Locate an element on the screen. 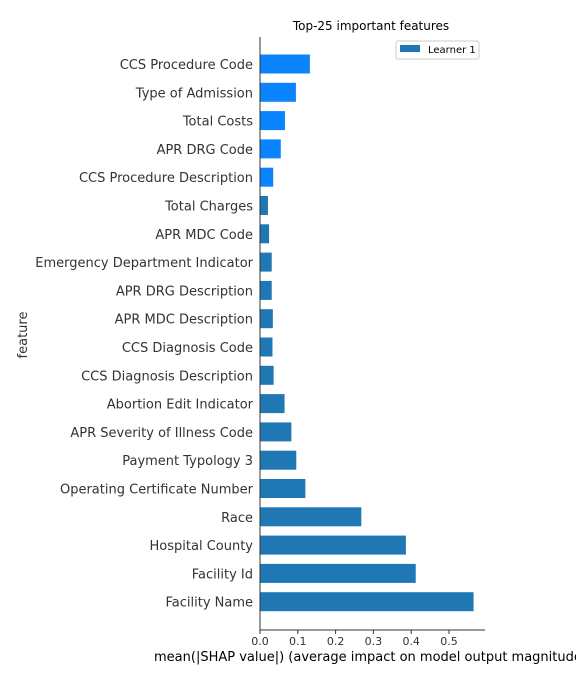 The width and height of the screenshot is (576, 684). bar-facility-id is located at coordinates (338, 573).